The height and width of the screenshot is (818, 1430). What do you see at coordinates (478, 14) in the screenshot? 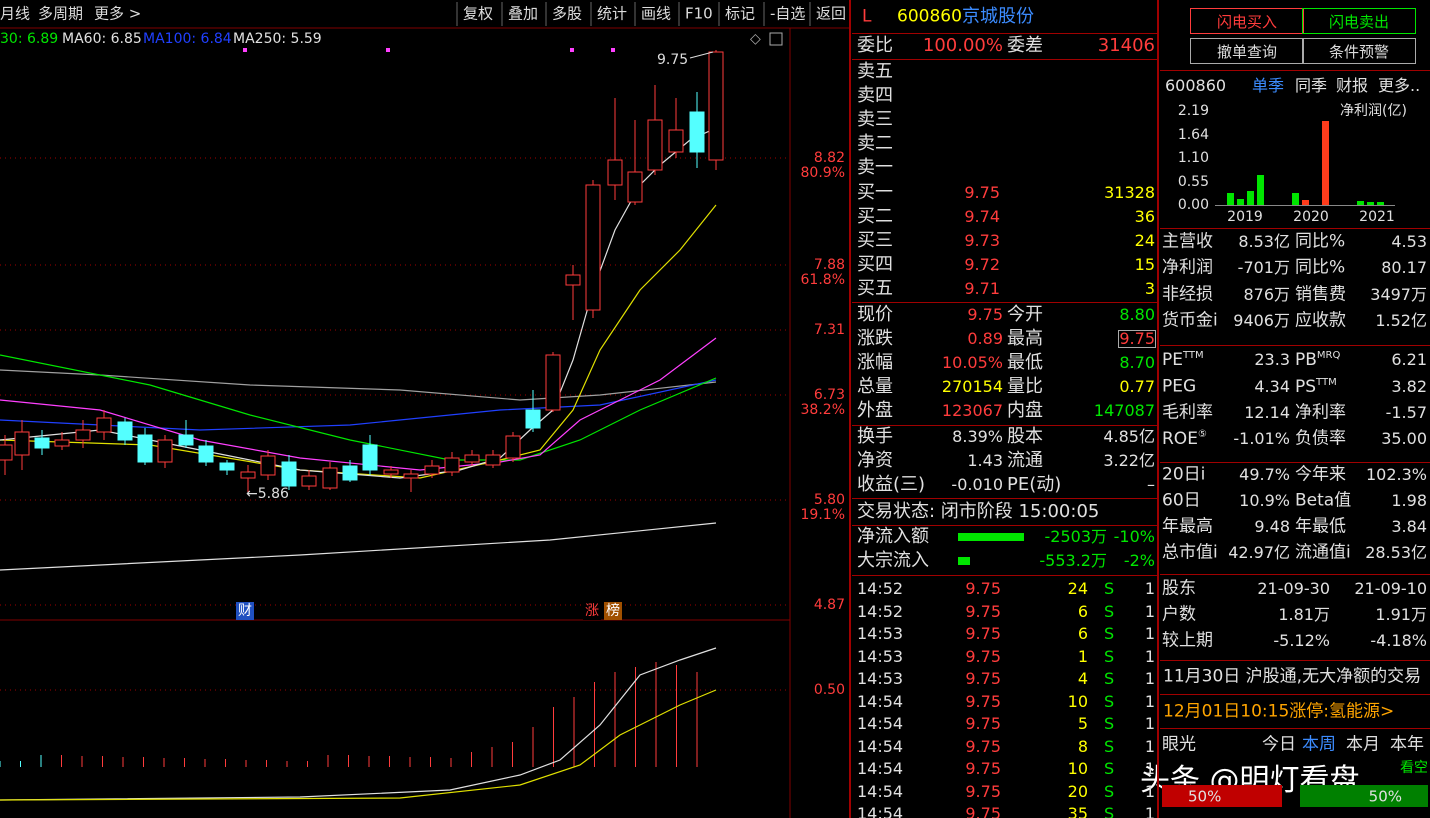
I see `toolbar-button: 复权` at bounding box center [478, 14].